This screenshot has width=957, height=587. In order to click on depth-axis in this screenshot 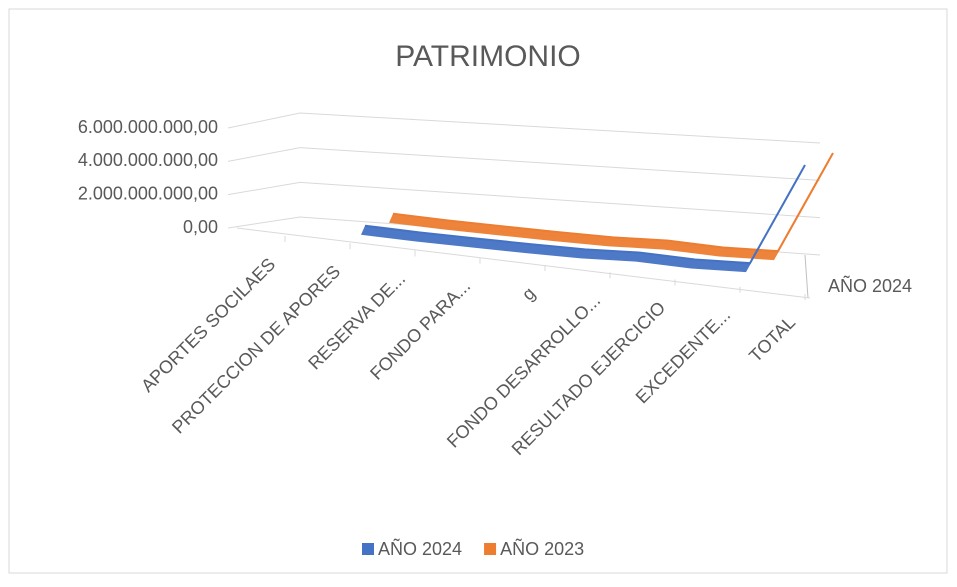, I will do `click(806, 276)`.